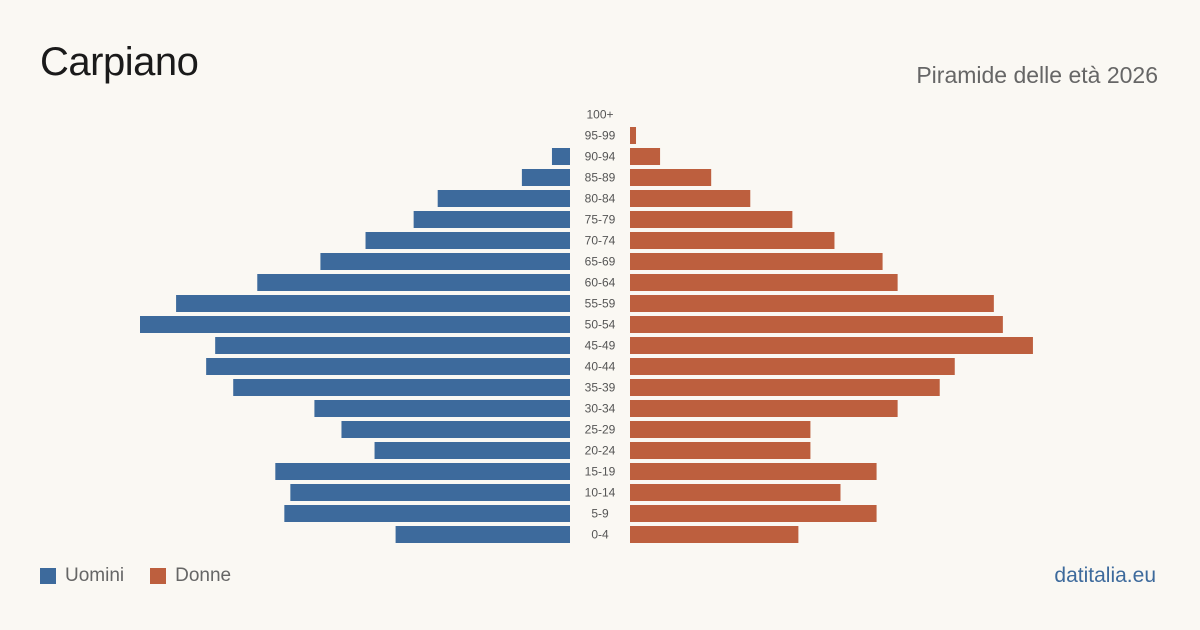 The width and height of the screenshot is (1200, 630). Describe the element at coordinates (1037, 75) in the screenshot. I see `chart-subtitle: Piramide delle età 2026` at that location.